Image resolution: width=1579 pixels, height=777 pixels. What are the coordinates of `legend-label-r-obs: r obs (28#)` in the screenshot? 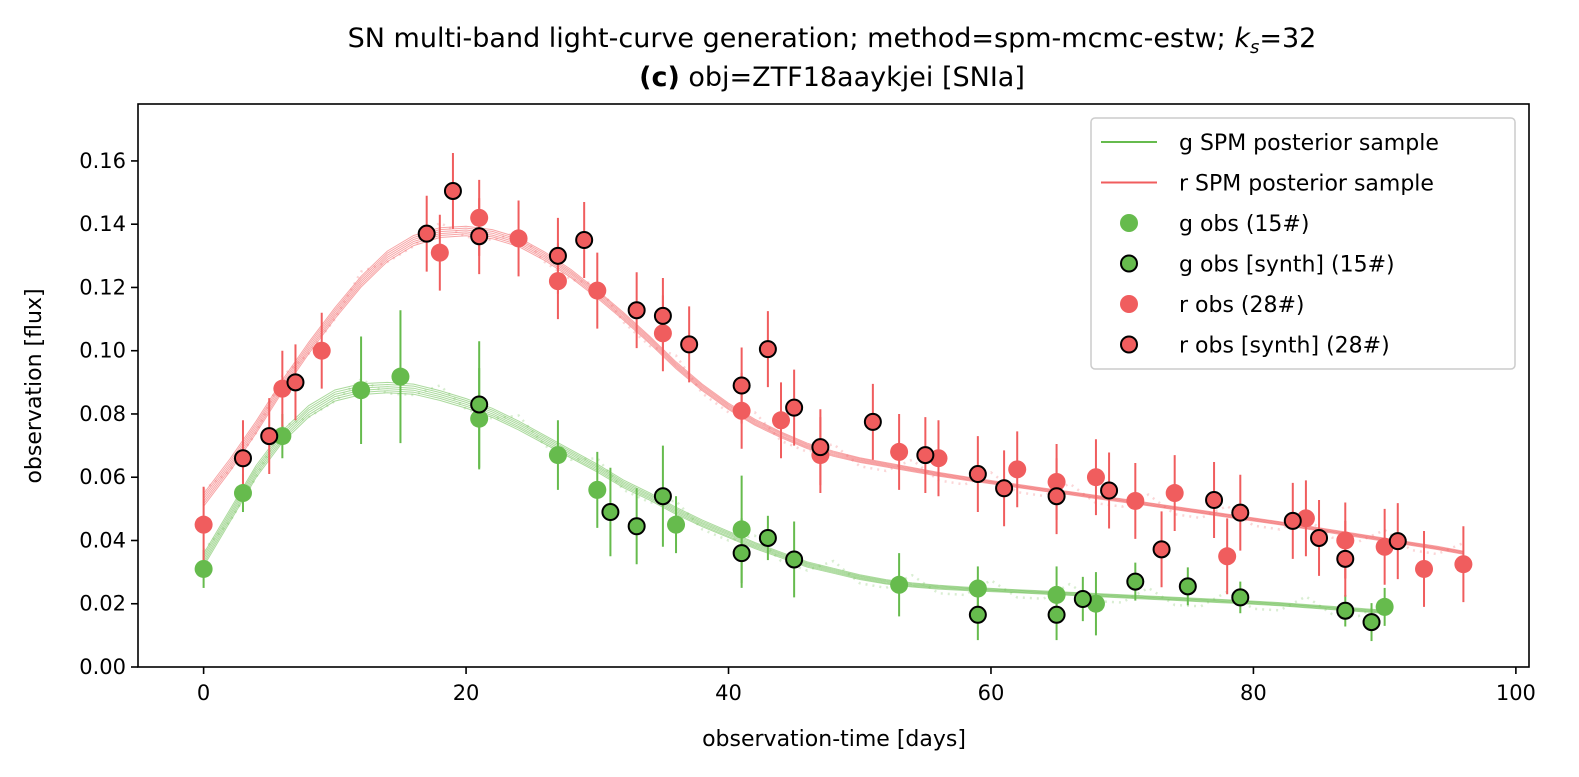 It's located at (1242, 305).